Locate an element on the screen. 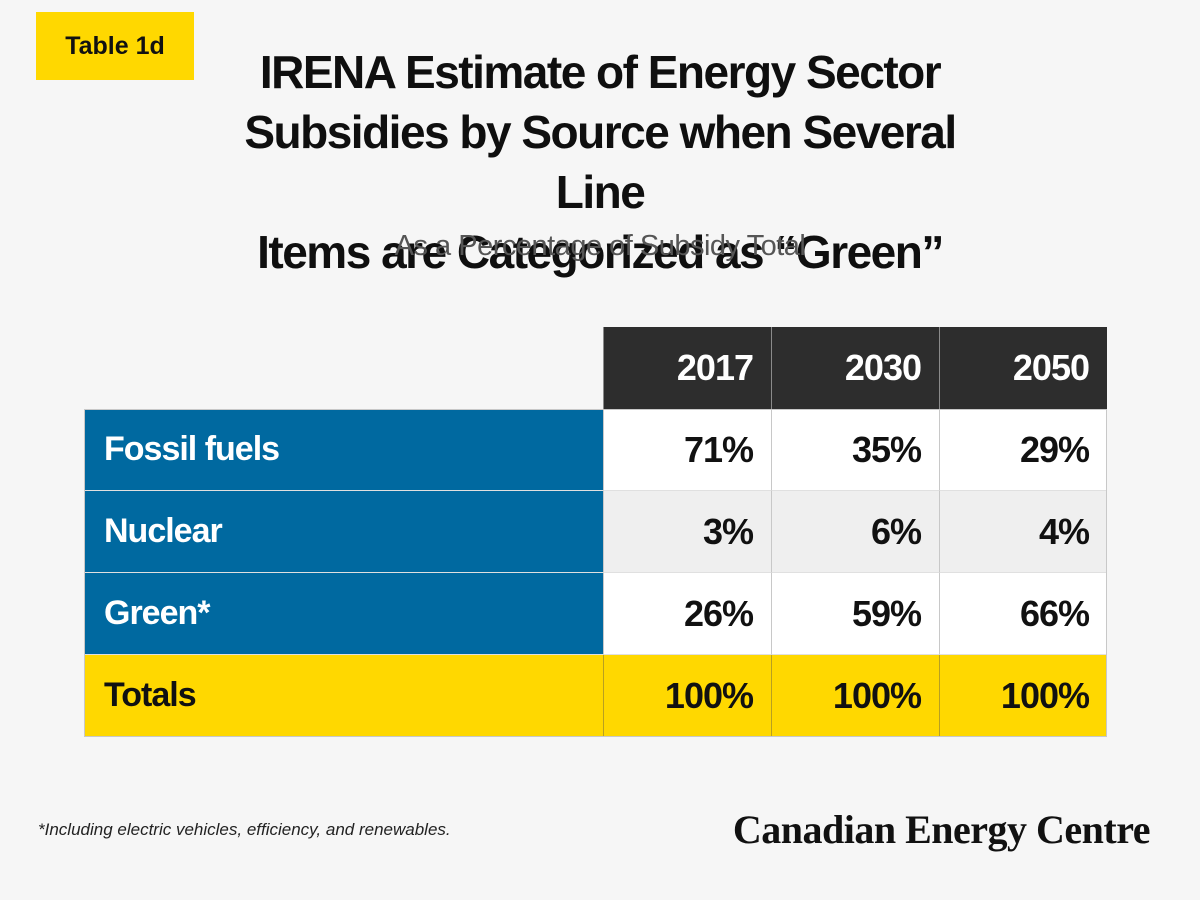  row-label: Fossil fuels is located at coordinates (343, 450).